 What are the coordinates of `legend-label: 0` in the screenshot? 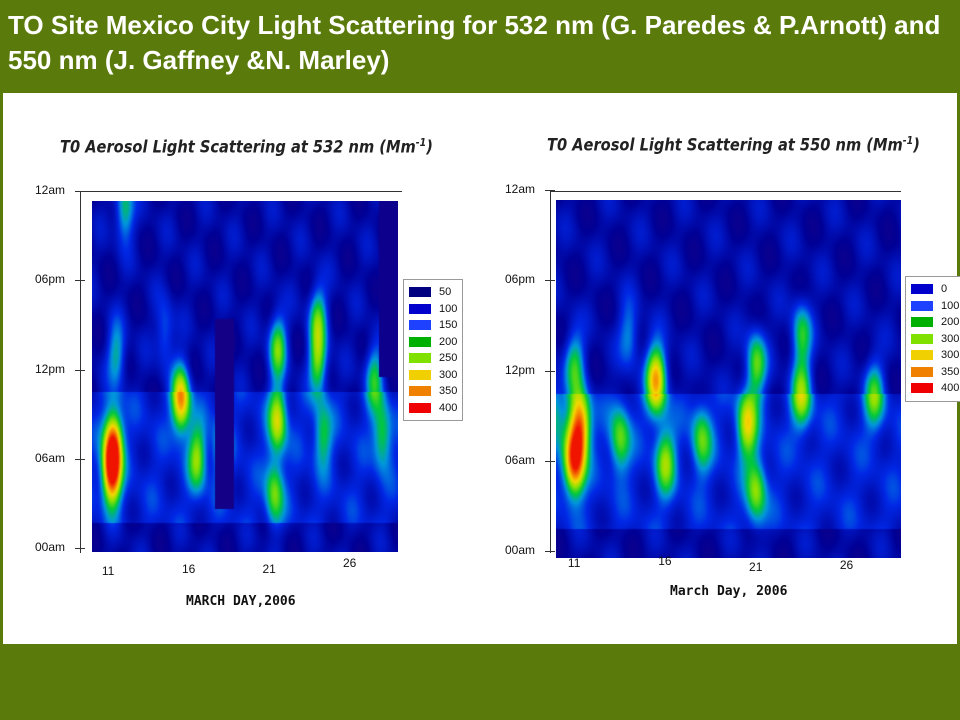 It's located at (944, 289).